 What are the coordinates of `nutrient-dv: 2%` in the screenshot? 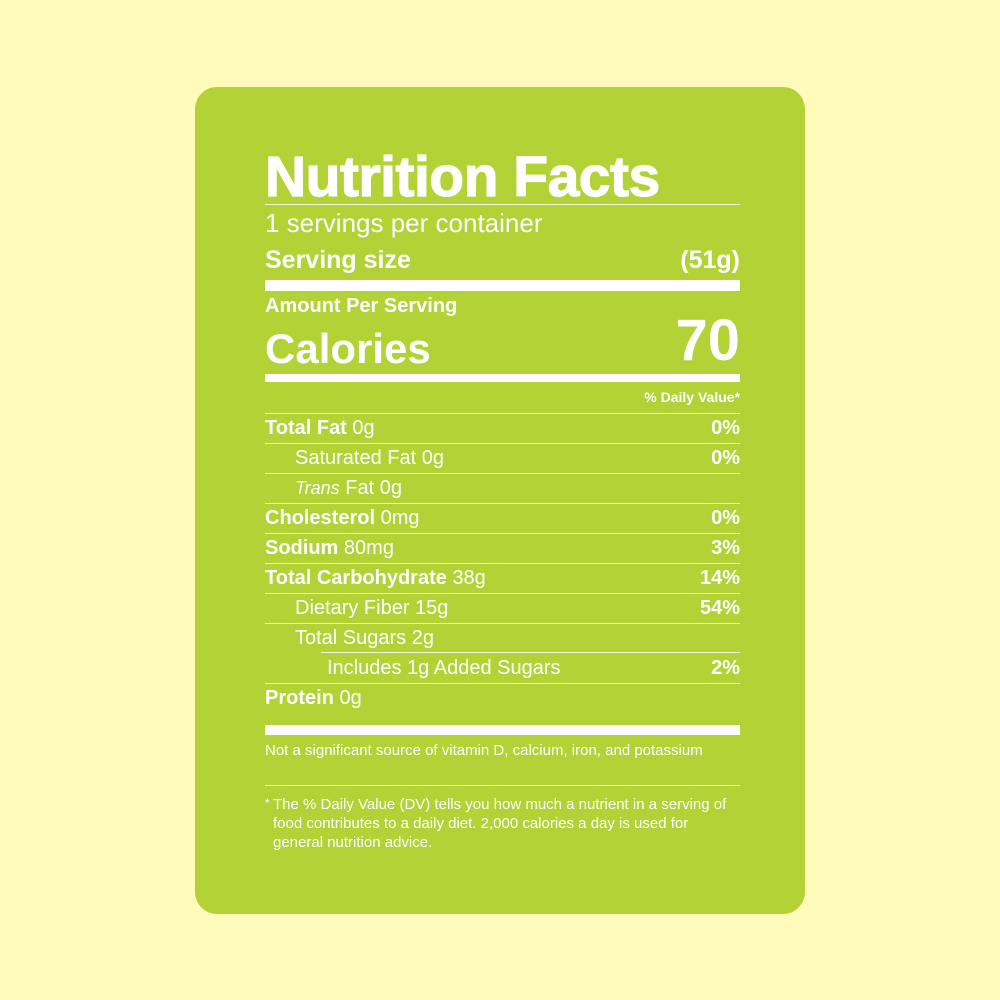 It's located at (725, 667).